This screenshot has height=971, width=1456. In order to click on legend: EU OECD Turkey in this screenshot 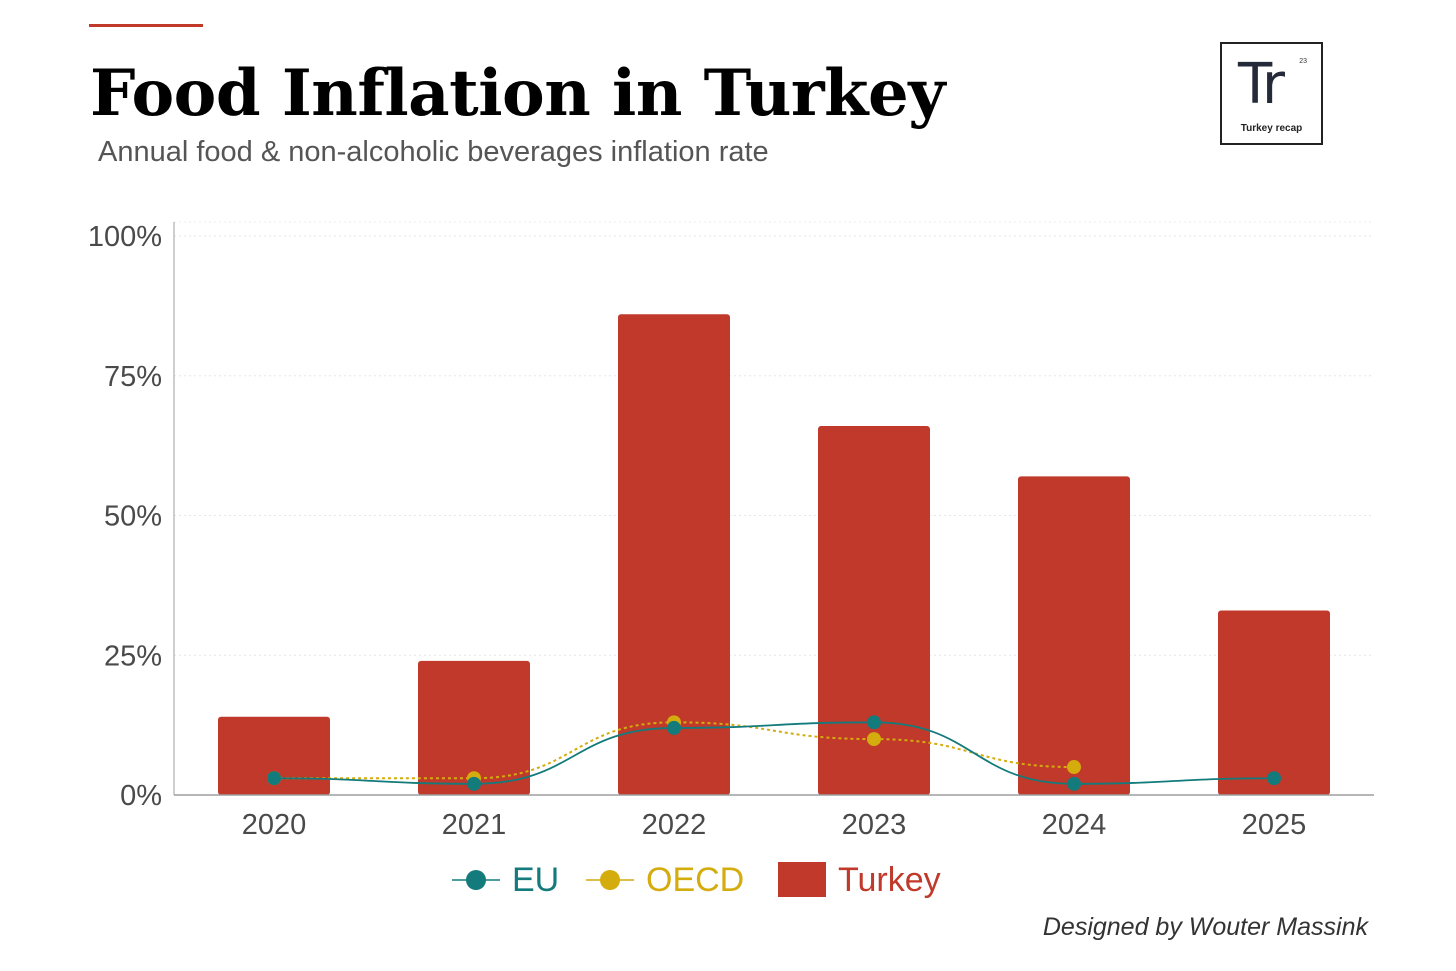, I will do `click(696, 880)`.